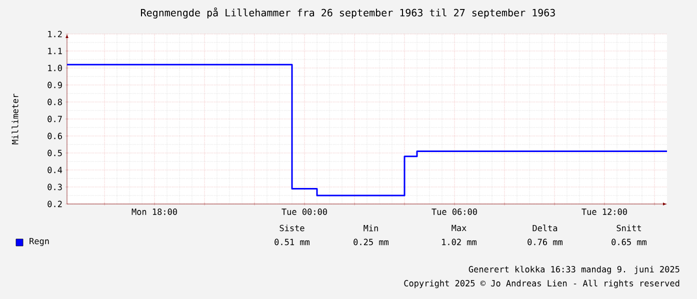  What do you see at coordinates (454, 211) in the screenshot?
I see `x-tick-label: Tue 06:00` at bounding box center [454, 211].